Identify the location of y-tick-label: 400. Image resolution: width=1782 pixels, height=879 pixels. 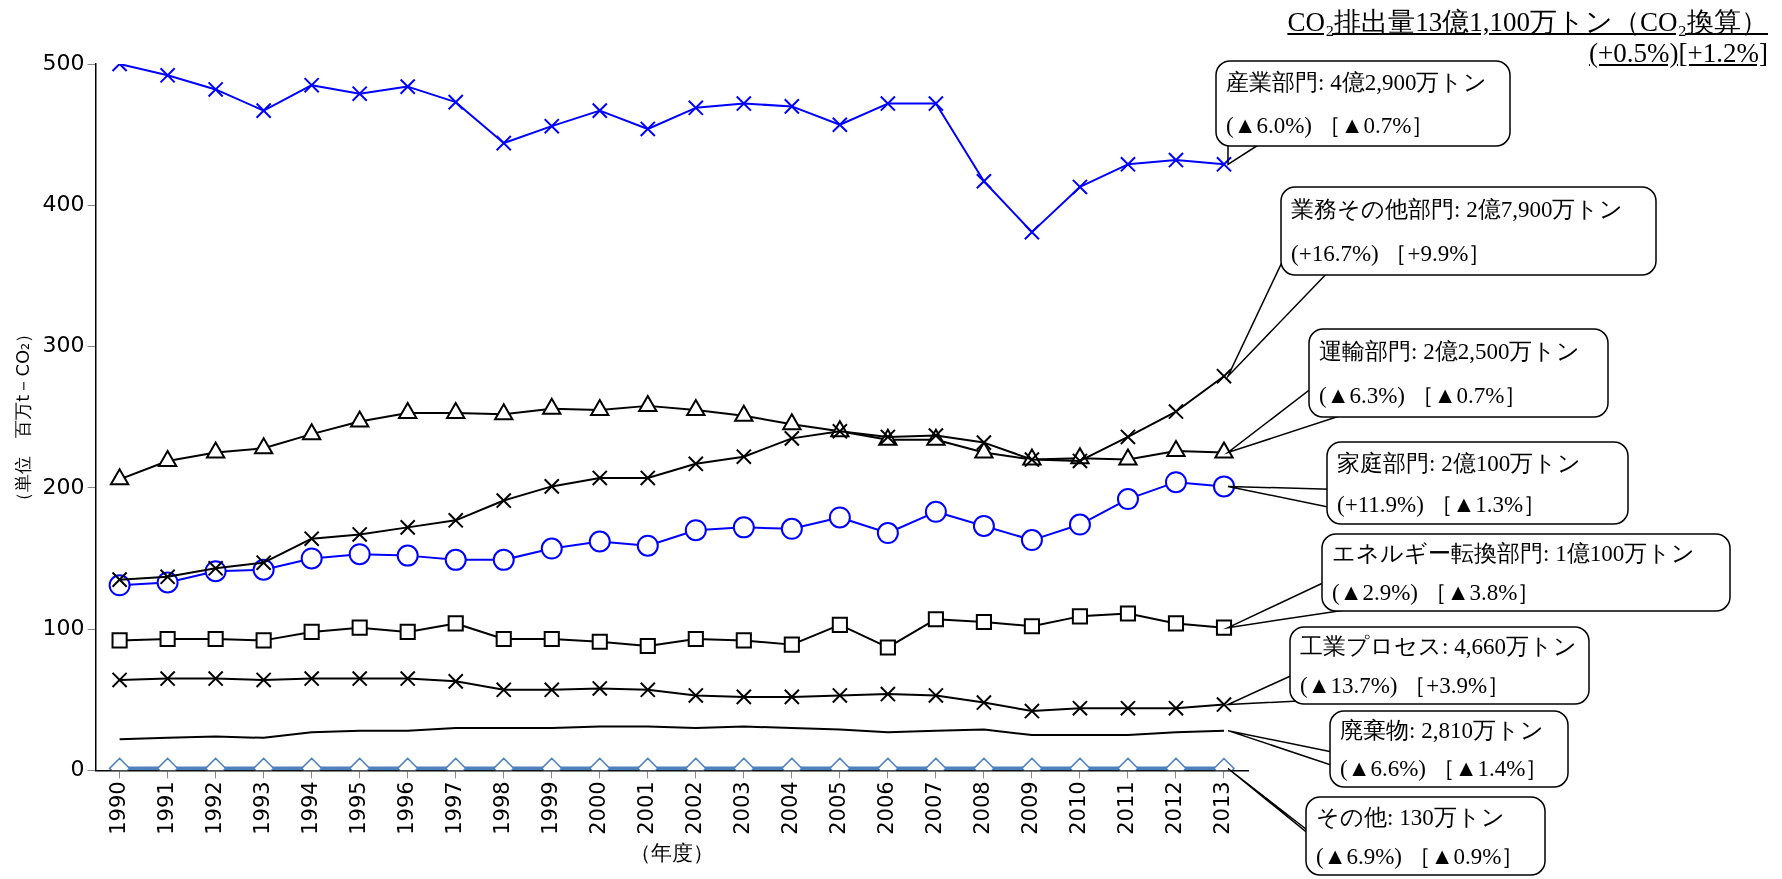
(63, 203).